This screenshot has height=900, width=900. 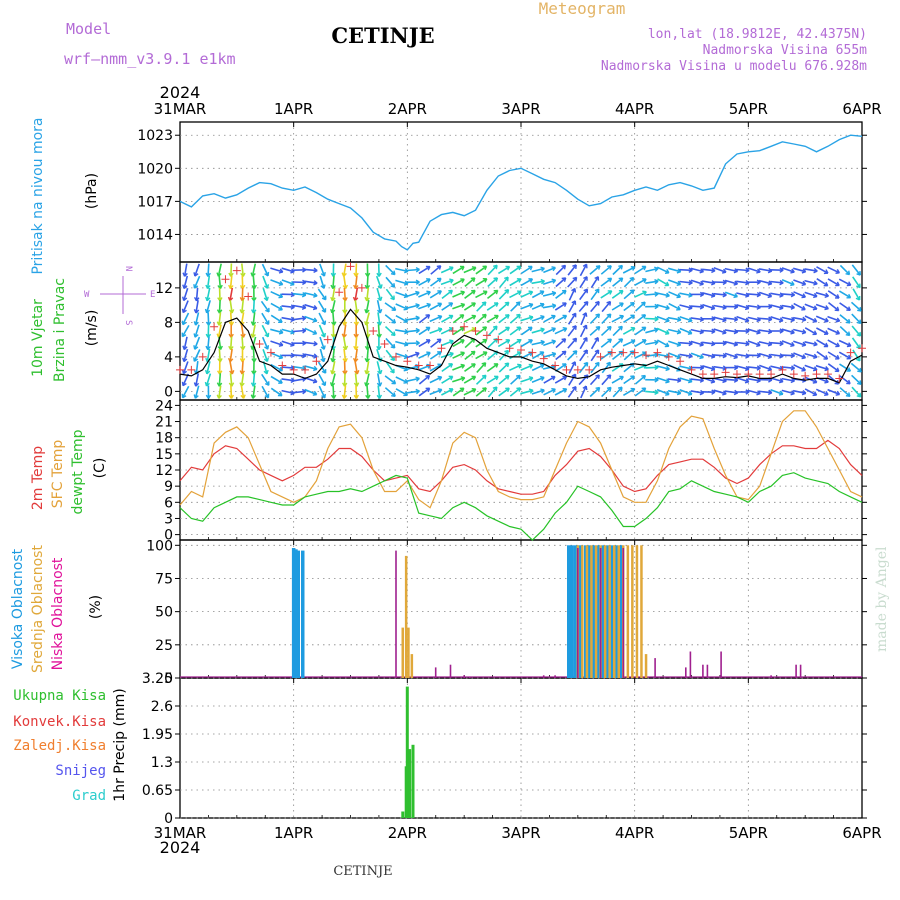 I want to click on precip-bar, so click(x=403, y=814).